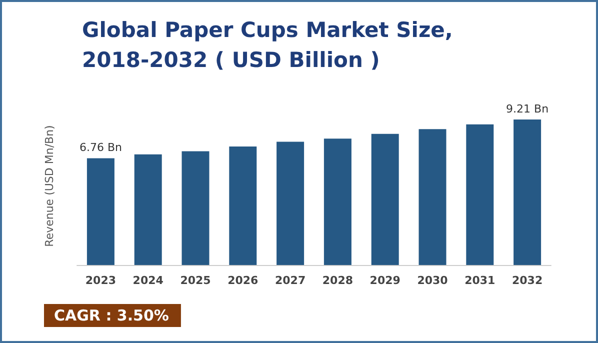  What do you see at coordinates (49, 186) in the screenshot?
I see `y-axis-title: Revenue (USD Mn/Bn)` at bounding box center [49, 186].